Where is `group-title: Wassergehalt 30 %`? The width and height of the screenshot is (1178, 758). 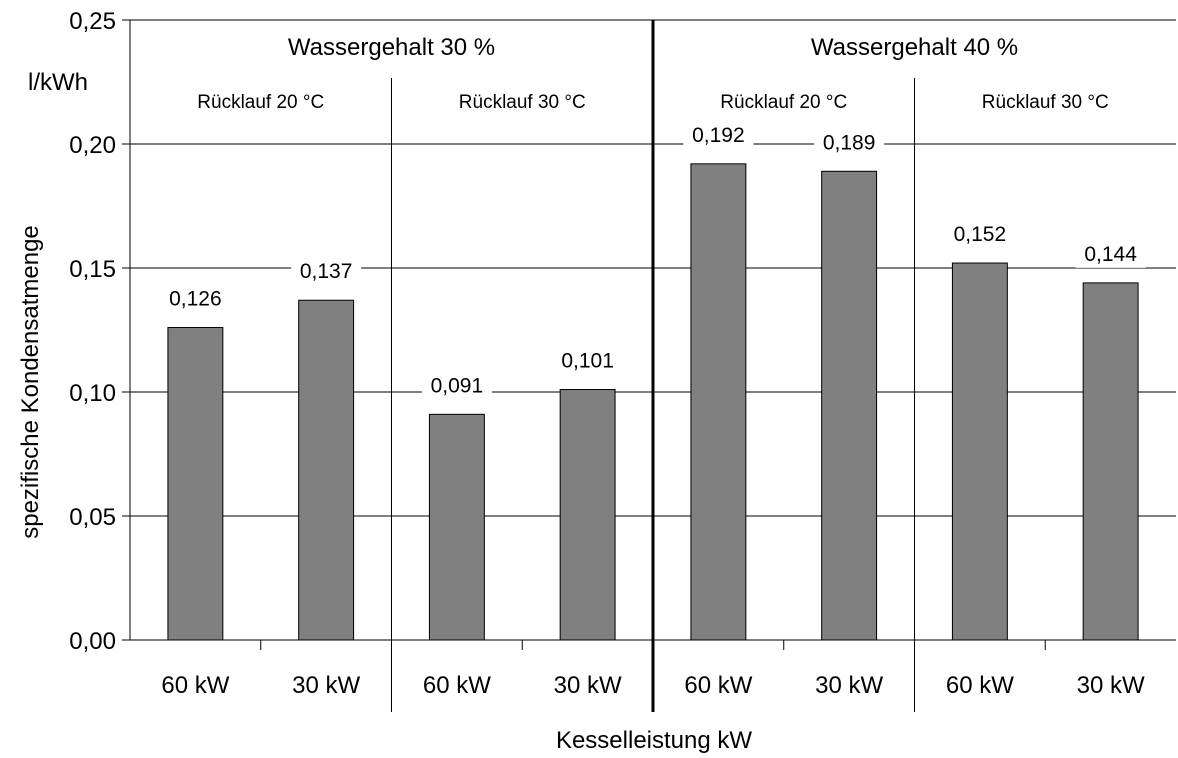 group-title: Wassergehalt 30 % is located at coordinates (391, 47).